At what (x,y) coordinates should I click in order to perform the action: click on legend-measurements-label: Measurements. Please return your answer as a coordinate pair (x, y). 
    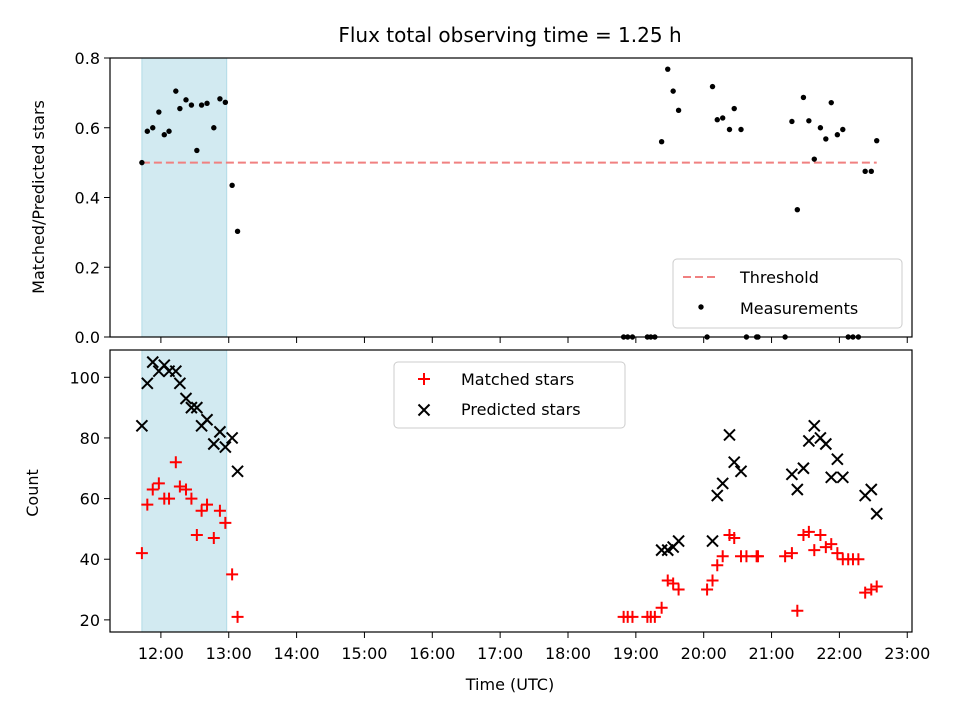
    Looking at the image, I should click on (799, 308).